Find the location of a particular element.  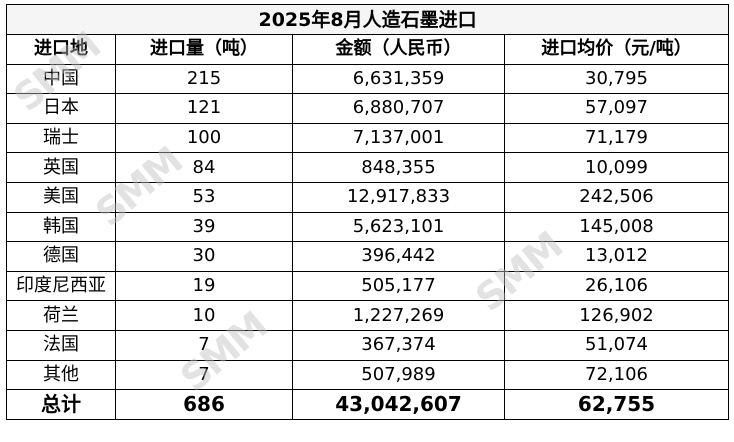

header-row: 进口地 进口量（吨） 金额（人民币） 进口均价（元/吨） is located at coordinates (368, 49).